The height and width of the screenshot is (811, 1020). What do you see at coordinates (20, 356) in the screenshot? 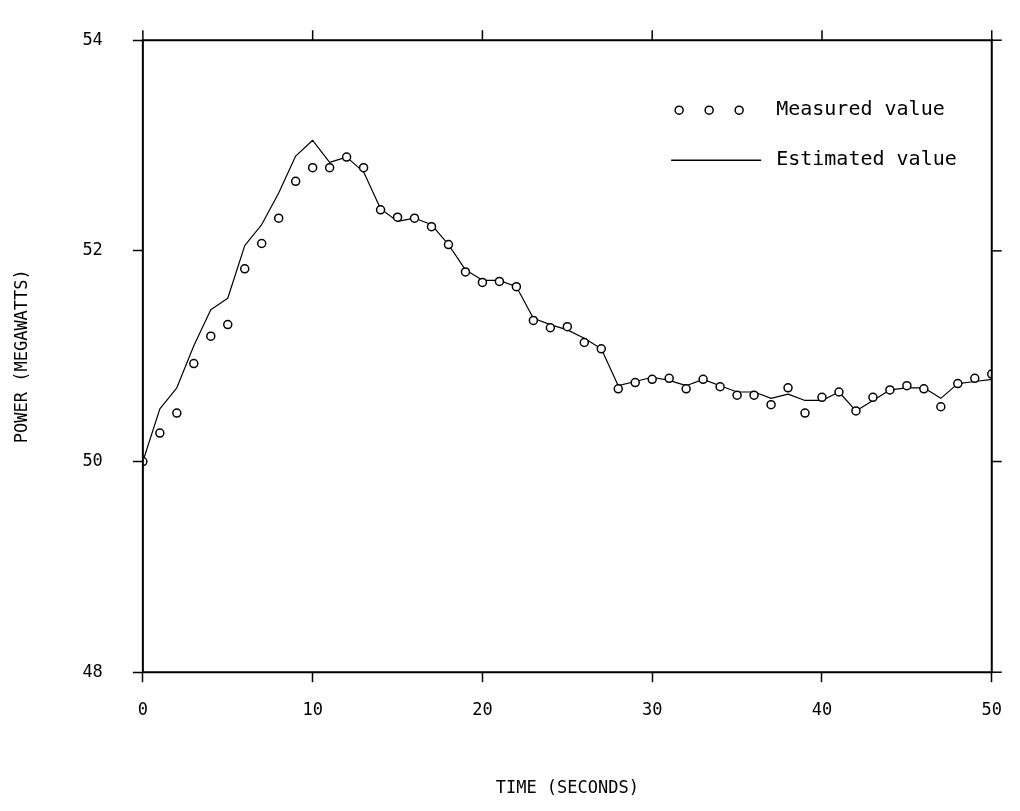
I see `y-axis-title: POWER (MEGAWATTS)` at bounding box center [20, 356].